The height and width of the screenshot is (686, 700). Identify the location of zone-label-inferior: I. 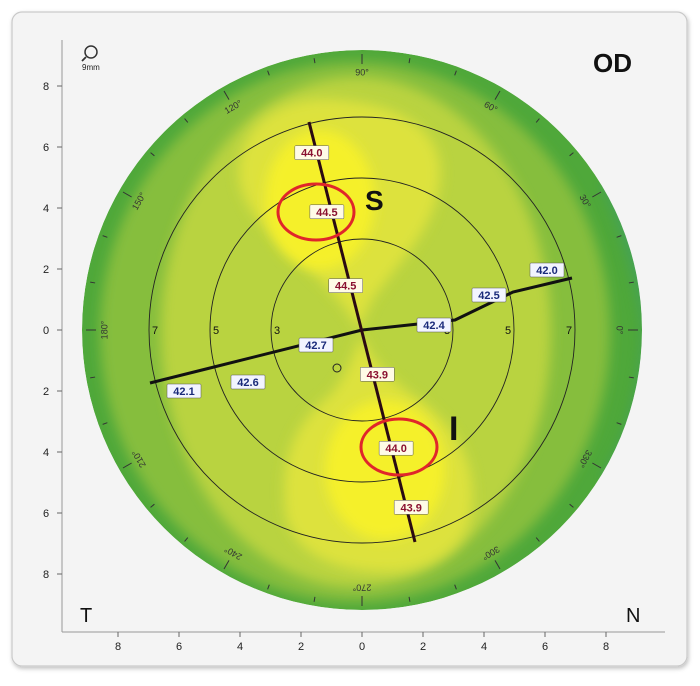
(453, 429).